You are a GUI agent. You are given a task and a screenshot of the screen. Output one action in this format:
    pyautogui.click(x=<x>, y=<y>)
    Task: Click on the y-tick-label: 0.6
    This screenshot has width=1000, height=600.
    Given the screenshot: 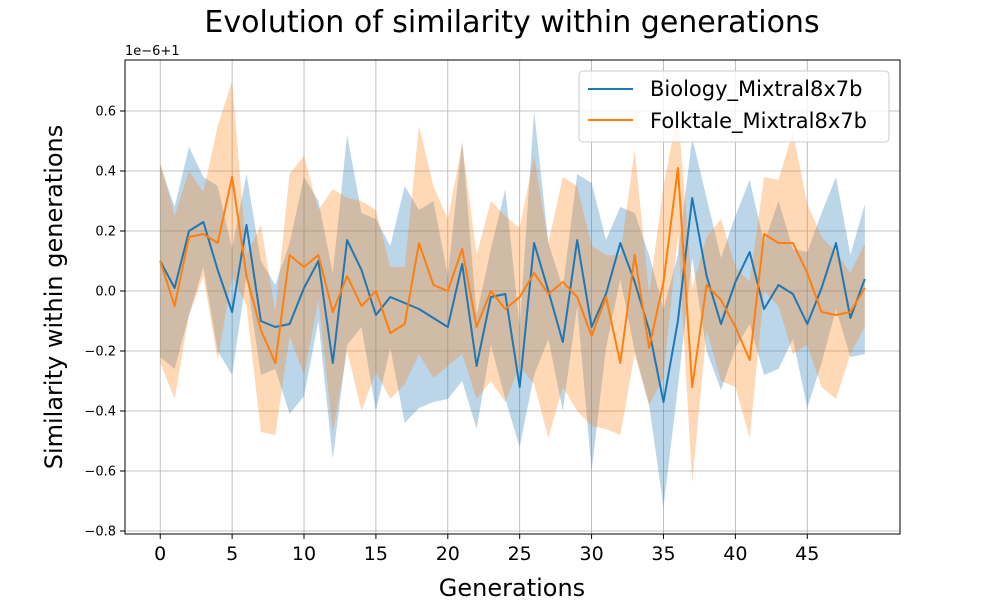 What is the action you would take?
    pyautogui.click(x=105, y=112)
    